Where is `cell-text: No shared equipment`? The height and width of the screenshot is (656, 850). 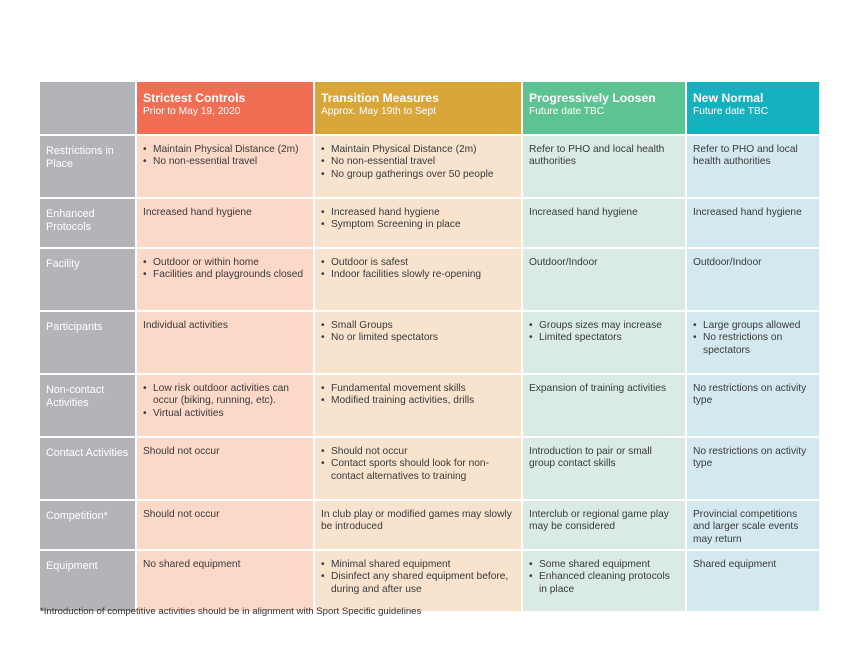
cell-text: No shared equipment is located at coordinates (192, 564).